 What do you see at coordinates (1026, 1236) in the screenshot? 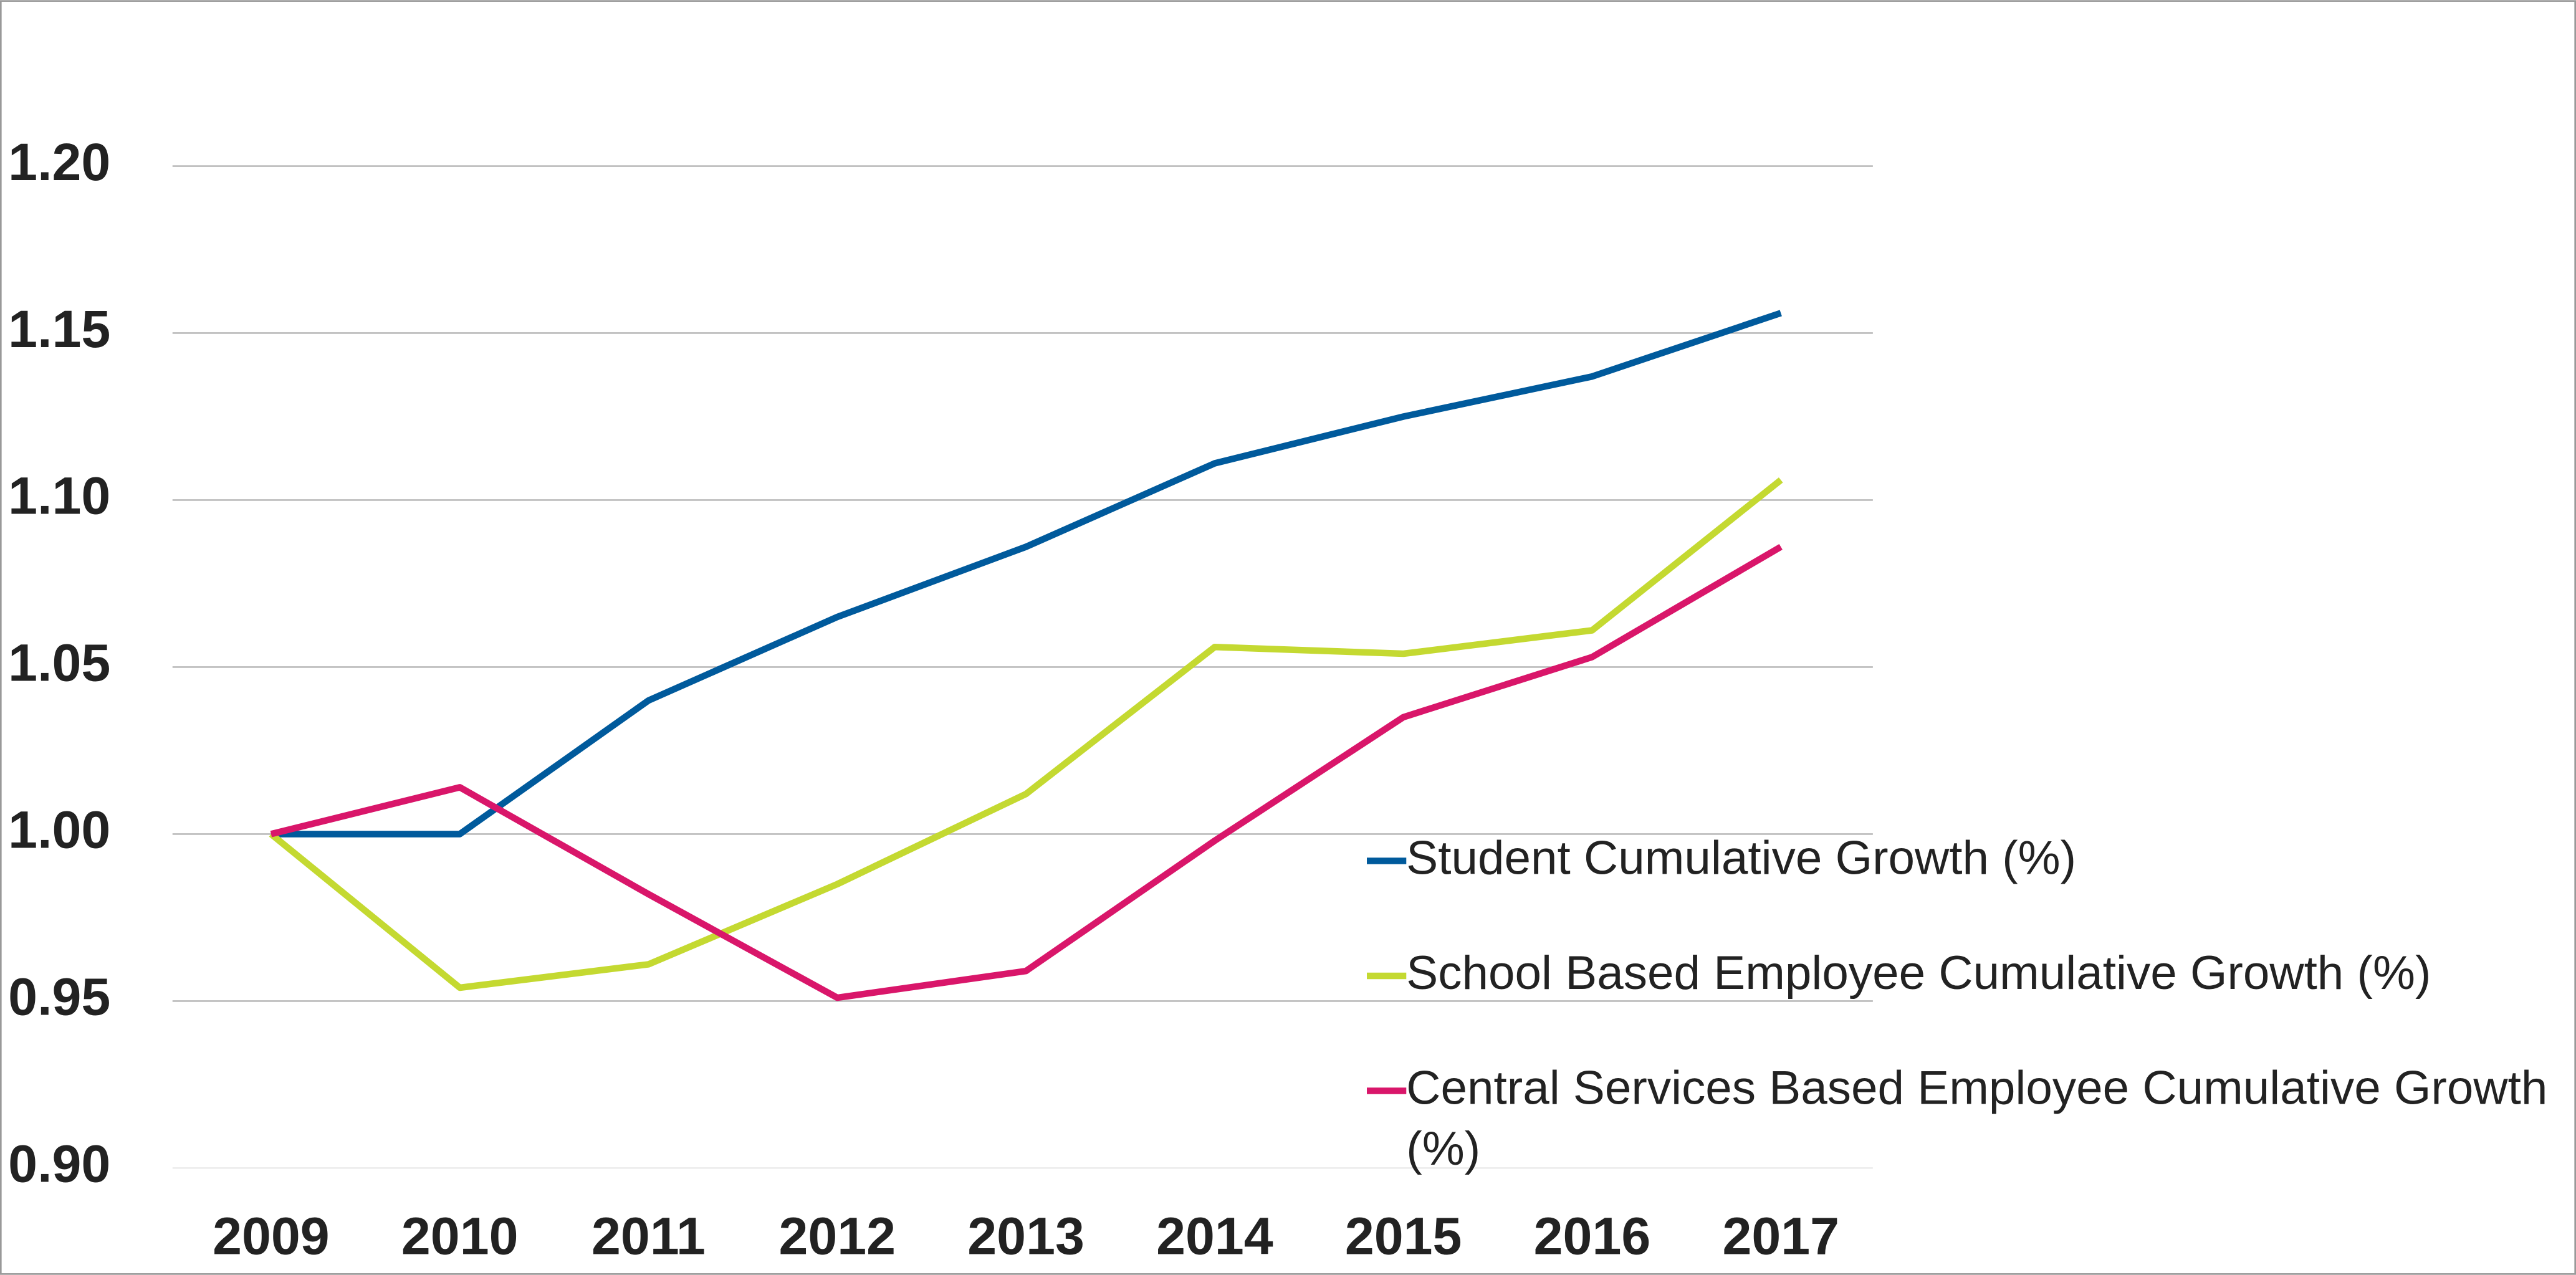
I see `x-tick-label: 2013` at bounding box center [1026, 1236].